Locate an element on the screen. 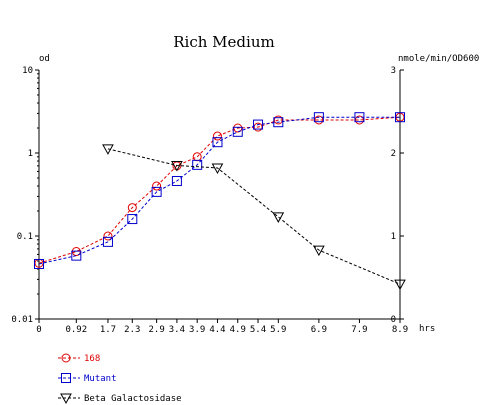  right-axis-tick-label: 2 is located at coordinates (393, 154).